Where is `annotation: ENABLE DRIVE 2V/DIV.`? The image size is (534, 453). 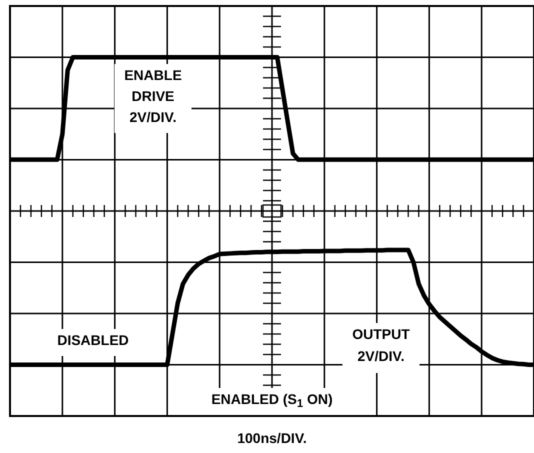
annotation: ENABLE DRIVE 2V/DIV. is located at coordinates (153, 96).